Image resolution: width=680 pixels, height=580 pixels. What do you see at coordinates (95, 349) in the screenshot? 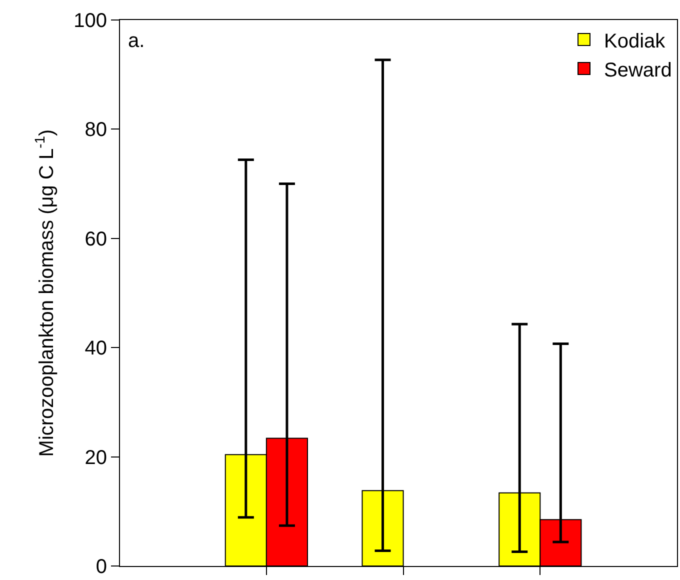
I see `y-tick-label: 40` at bounding box center [95, 349].